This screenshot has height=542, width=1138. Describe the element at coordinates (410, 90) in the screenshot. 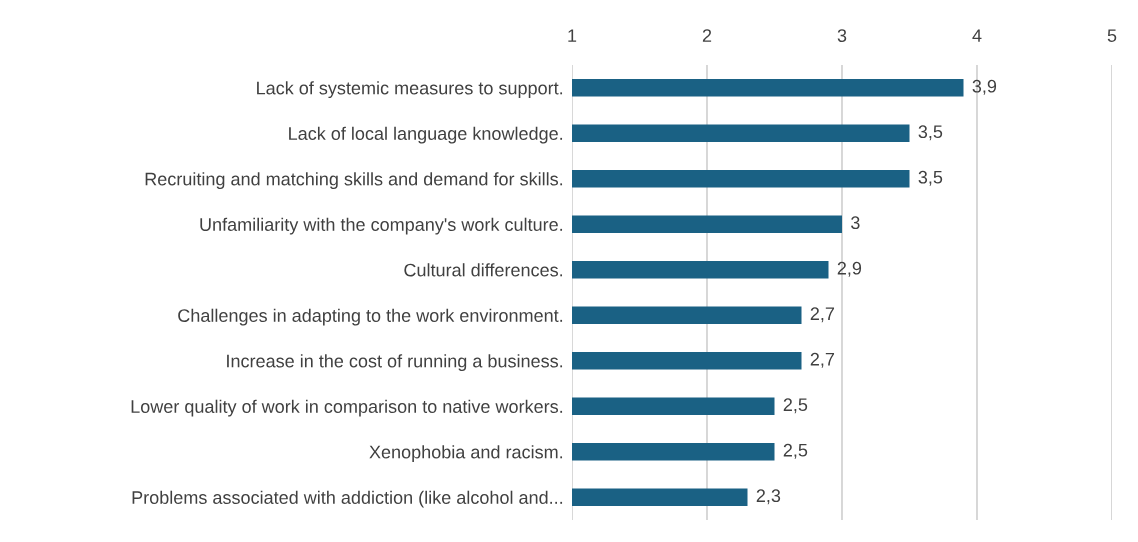

I see `y-tick-label: Lack of systemic measures to support.` at that location.